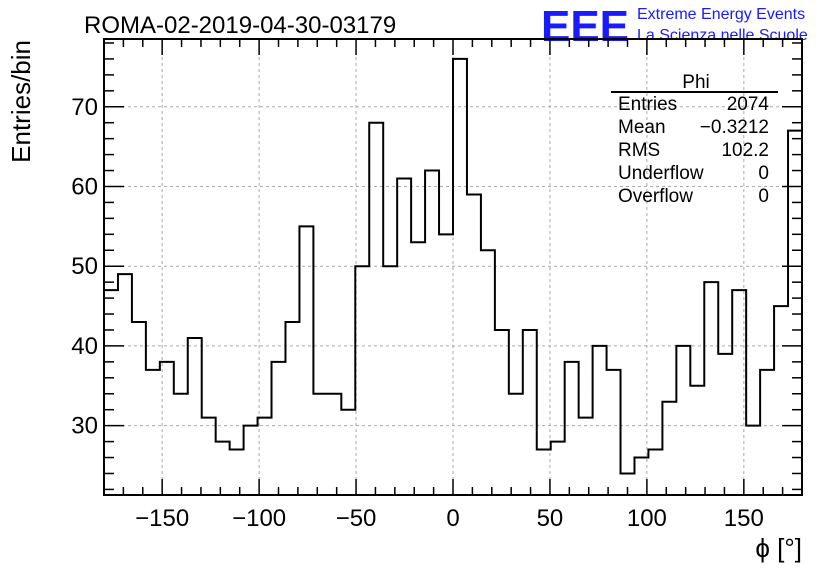 The width and height of the screenshot is (836, 572). I want to click on y-tick-label: 40, so click(84, 346).